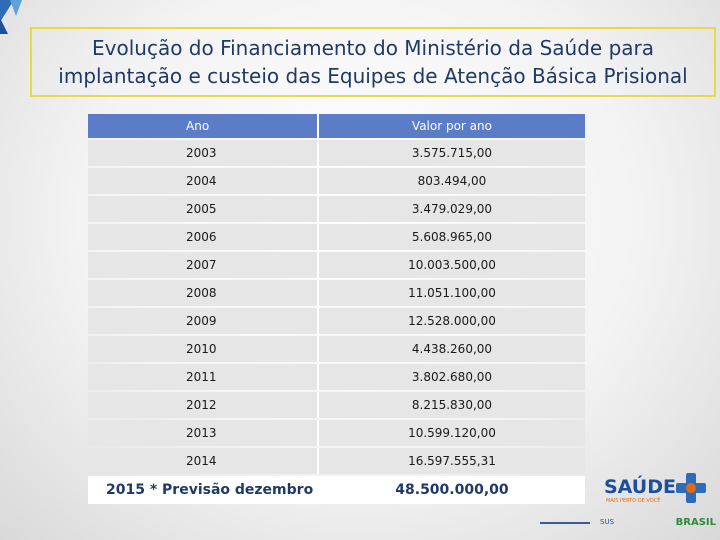  I want to click on table-row: 2012 8.215.830,00, so click(336, 405).